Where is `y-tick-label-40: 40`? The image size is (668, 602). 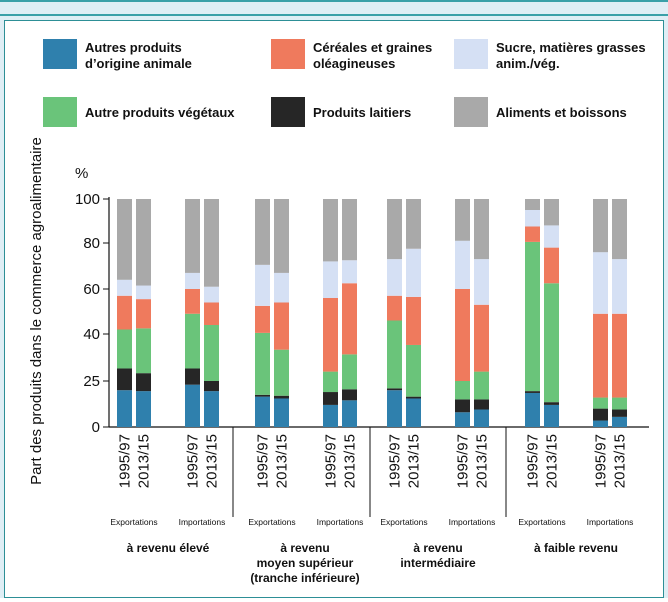
y-tick-label-40: 40 is located at coordinates (91, 334).